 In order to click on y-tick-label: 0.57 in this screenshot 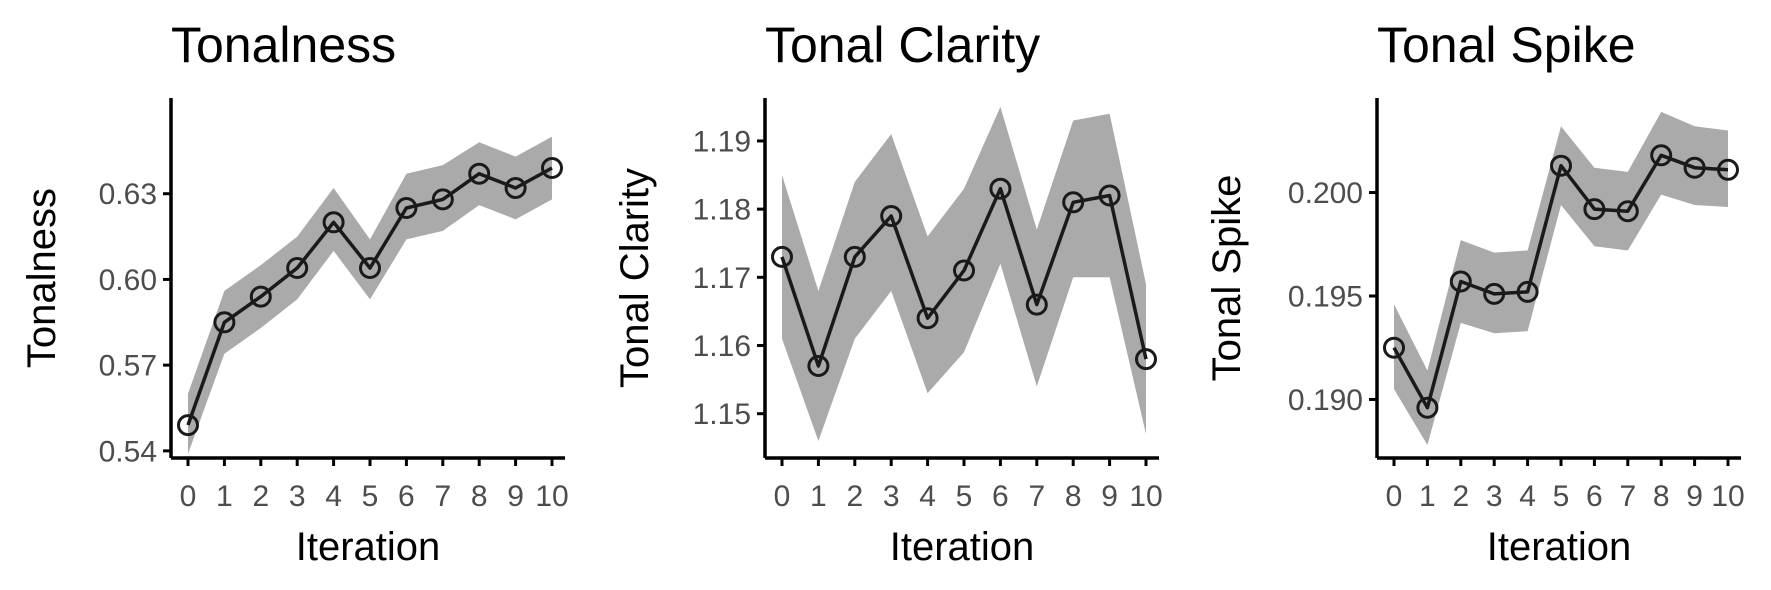, I will do `click(128, 366)`.